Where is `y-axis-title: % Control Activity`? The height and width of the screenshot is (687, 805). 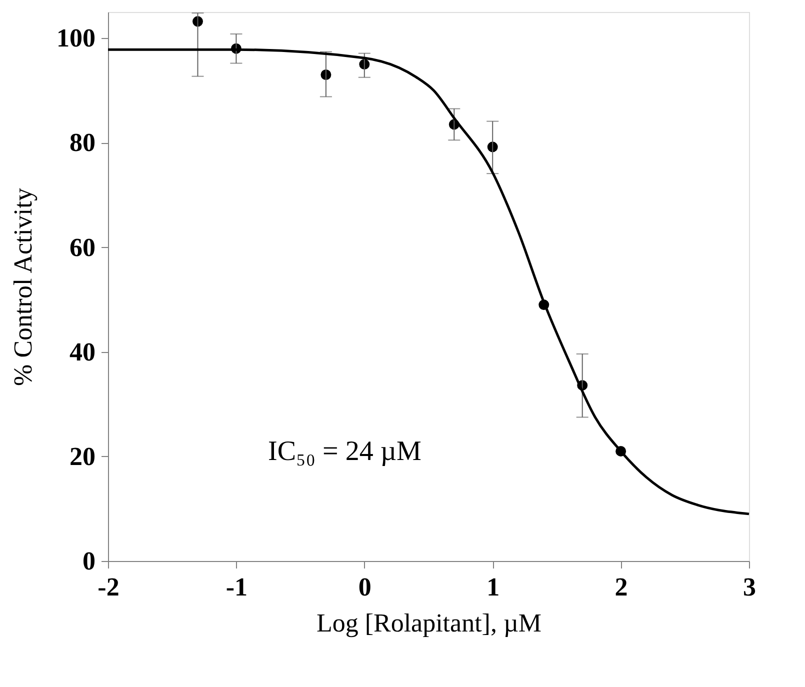 y-axis-title: % Control Activity is located at coordinates (23, 287).